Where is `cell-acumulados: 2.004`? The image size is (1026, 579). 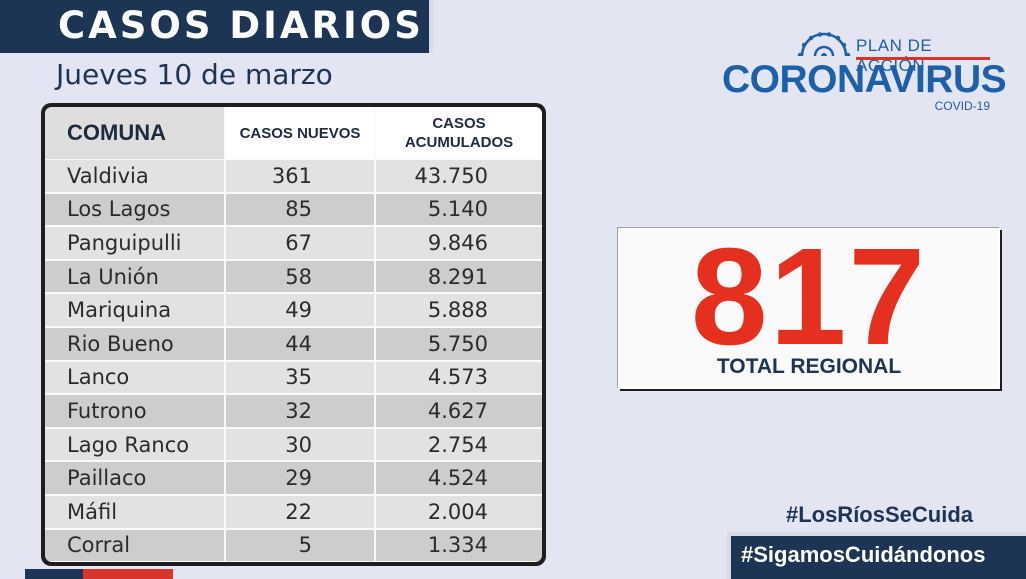
cell-acumulados: 2.004 is located at coordinates (459, 511).